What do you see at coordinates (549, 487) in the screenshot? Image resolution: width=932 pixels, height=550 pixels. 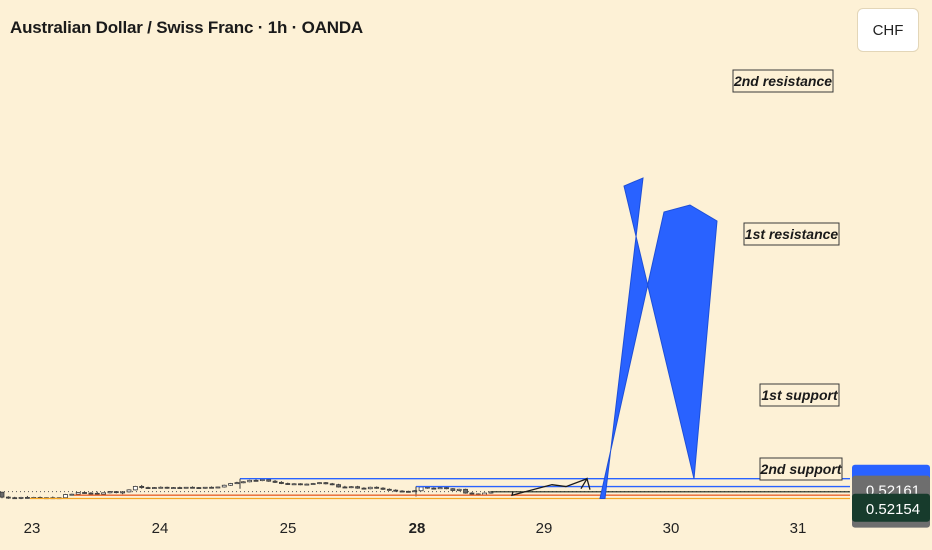 I see `projection-path` at bounding box center [549, 487].